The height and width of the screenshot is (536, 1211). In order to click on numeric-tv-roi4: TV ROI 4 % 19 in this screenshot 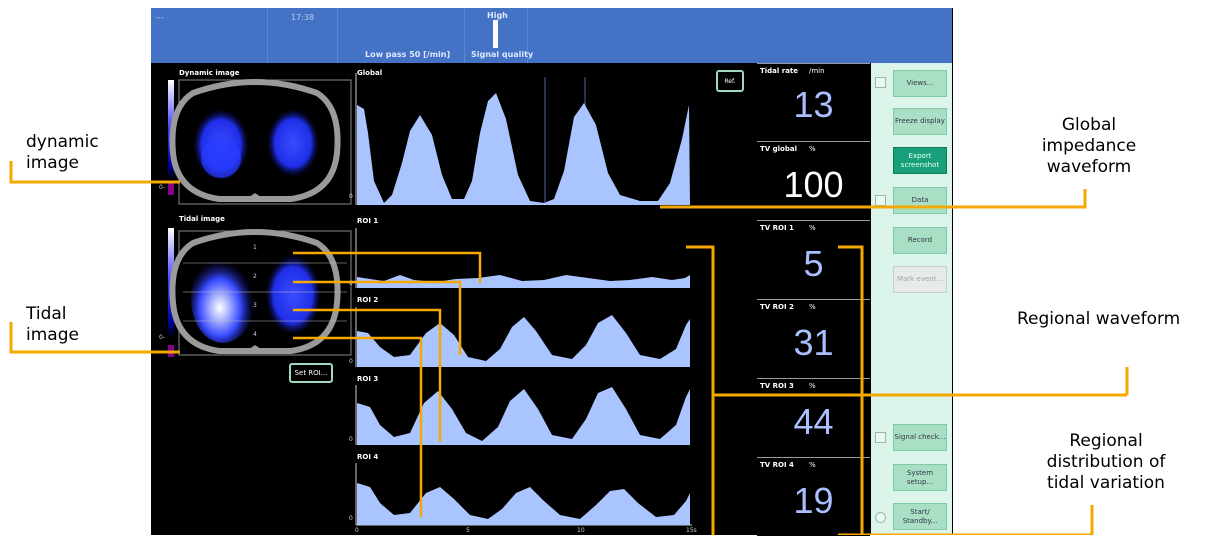, I will do `click(813, 496)`.